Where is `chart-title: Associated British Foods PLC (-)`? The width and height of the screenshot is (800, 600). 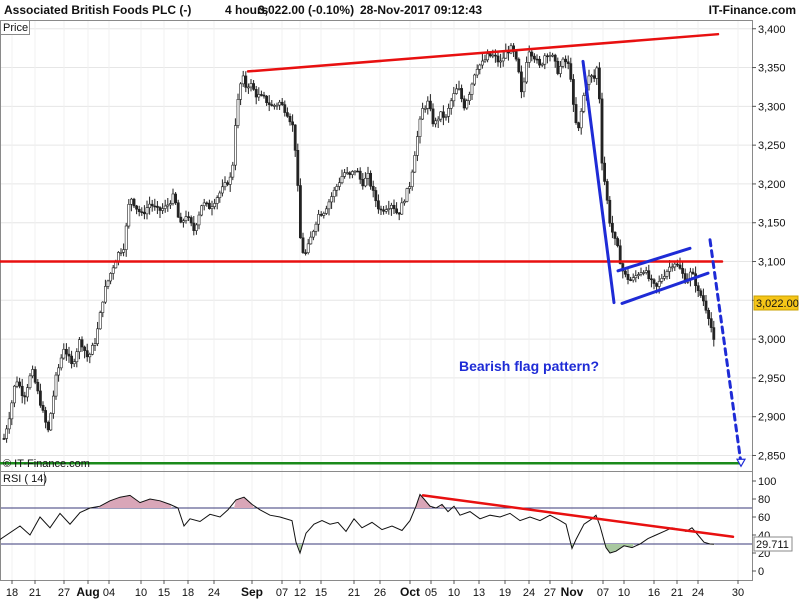 chart-title: Associated British Foods PLC (-) is located at coordinates (97, 10).